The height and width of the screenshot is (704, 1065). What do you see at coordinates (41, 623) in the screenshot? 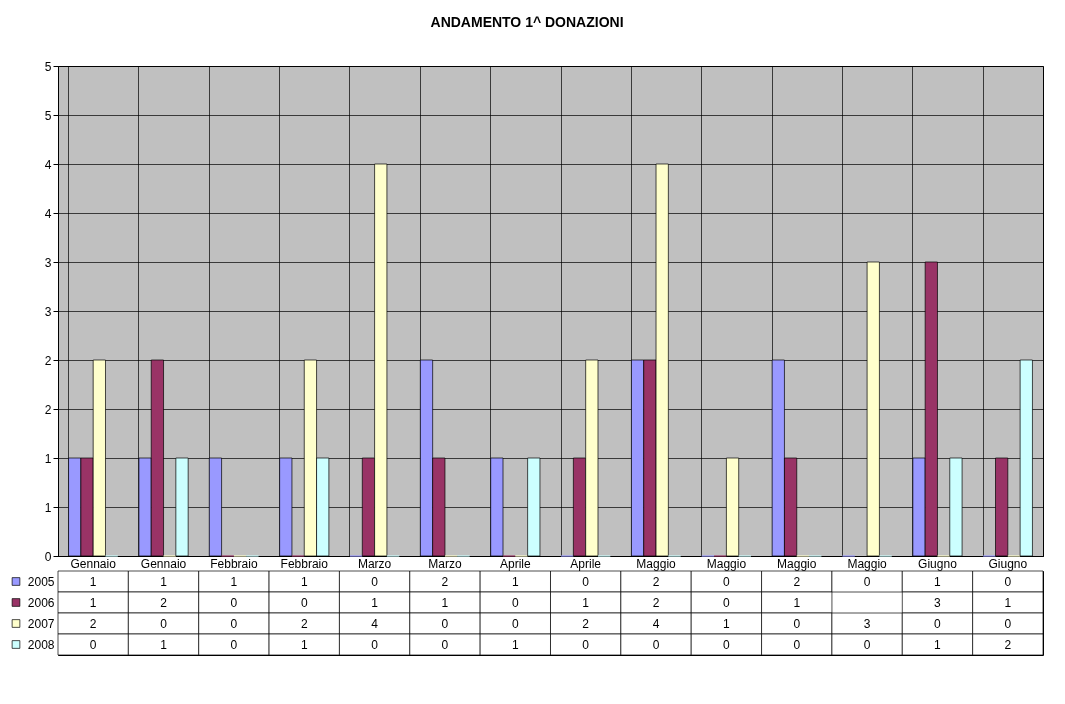
I see `legend-label: 2007` at bounding box center [41, 623].